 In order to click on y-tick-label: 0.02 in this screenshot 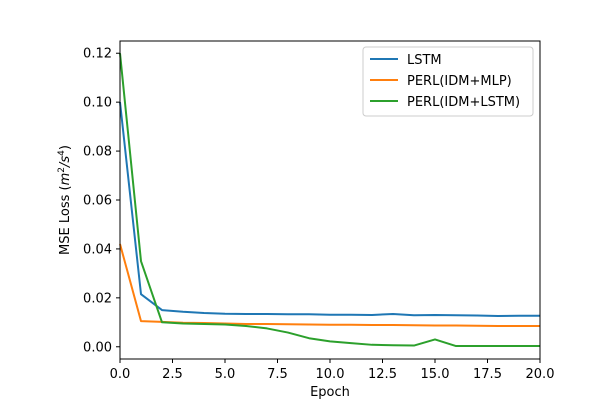, I will do `click(97, 298)`.